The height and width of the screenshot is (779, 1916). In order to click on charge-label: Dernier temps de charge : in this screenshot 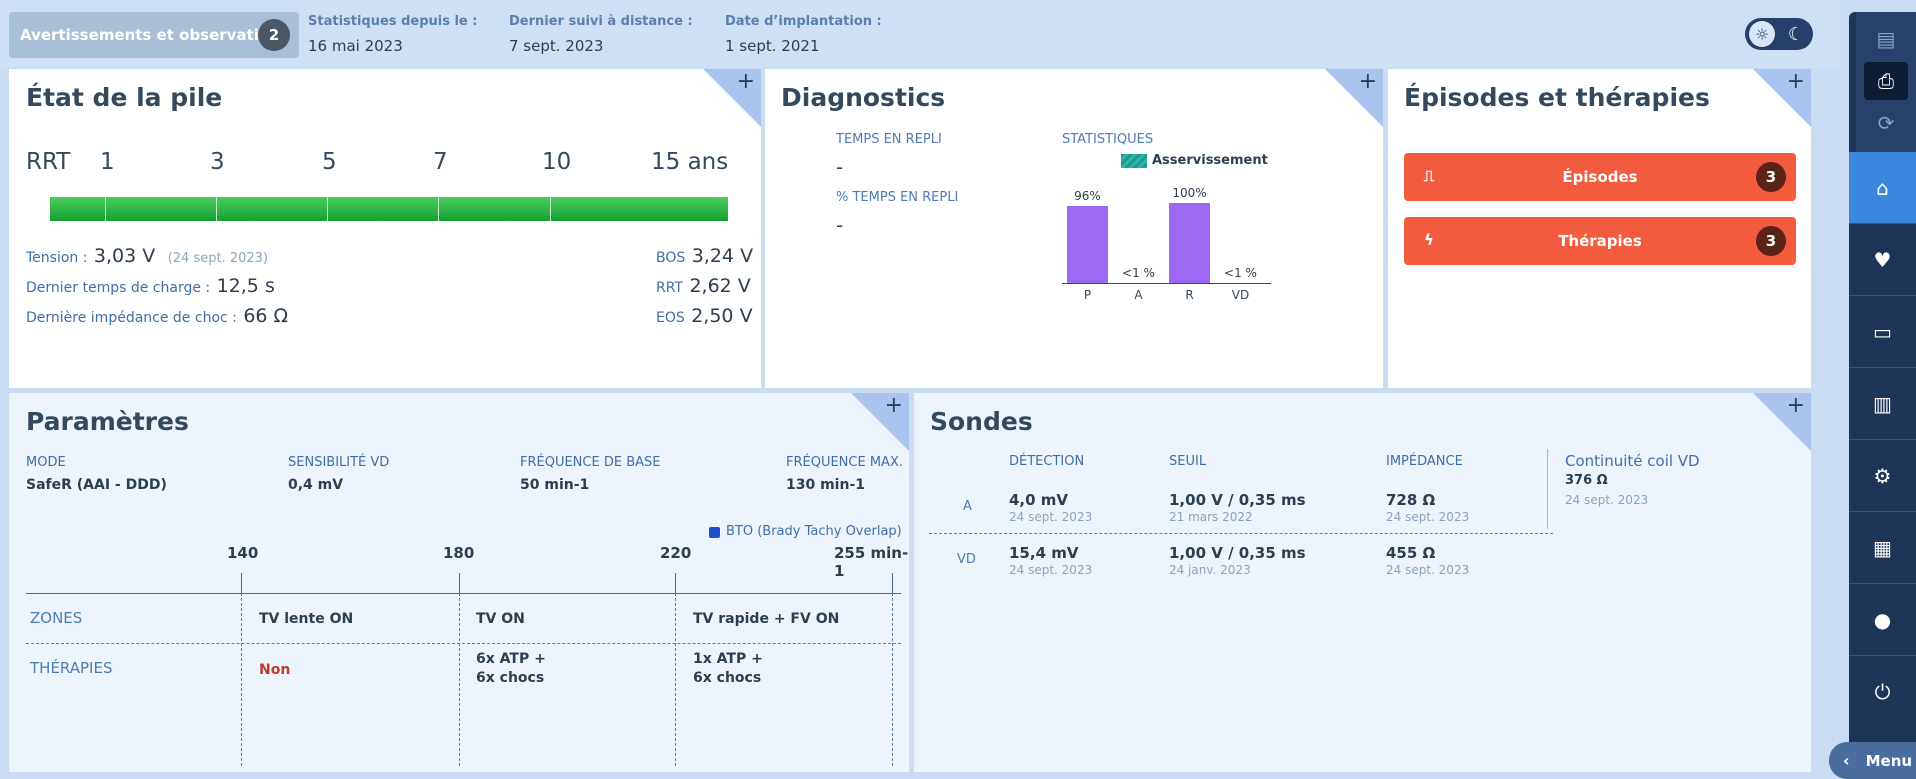, I will do `click(118, 288)`.